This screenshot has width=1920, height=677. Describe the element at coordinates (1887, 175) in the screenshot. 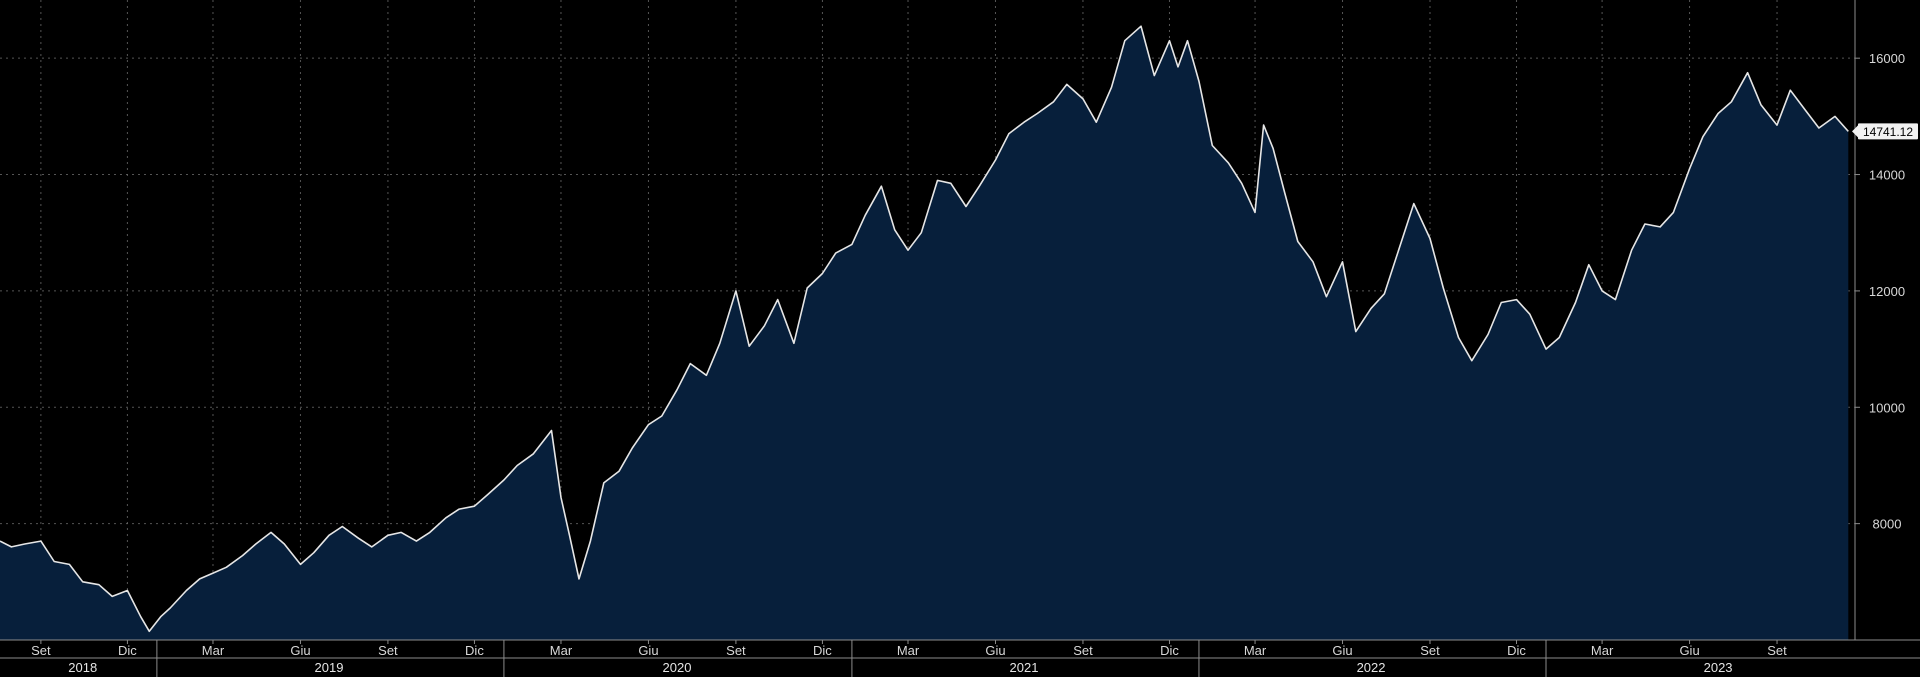

I see `y-tick-label: 14000` at that location.